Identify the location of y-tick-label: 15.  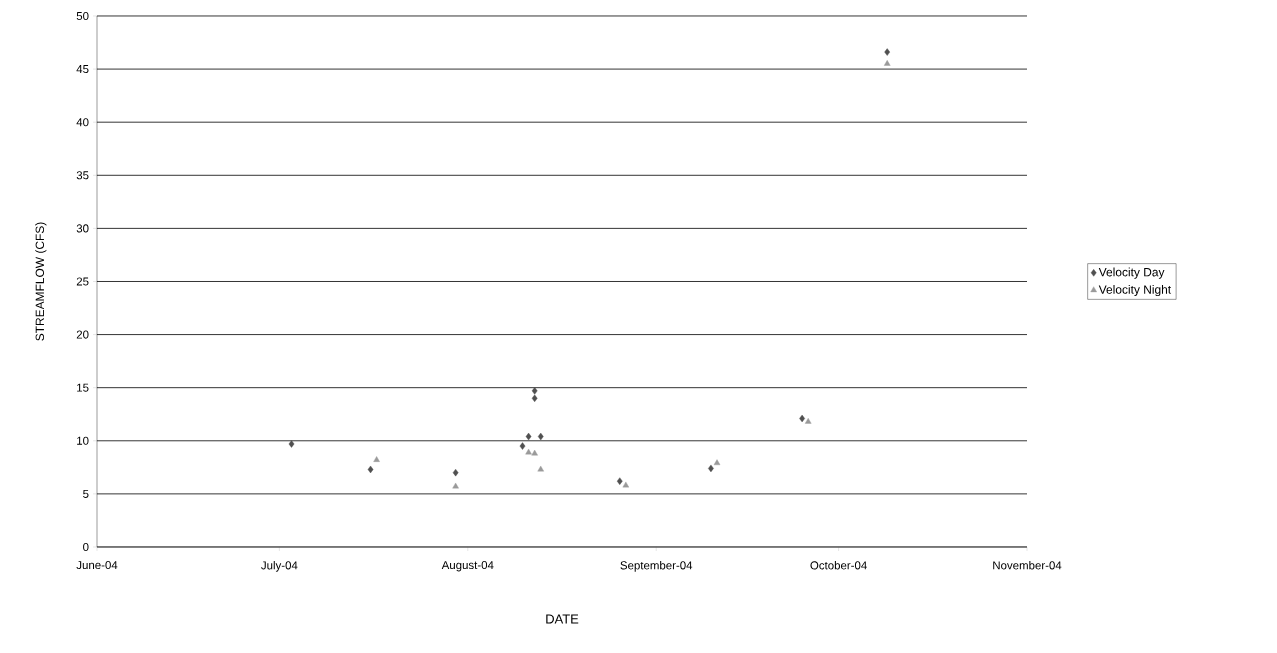
(83, 387).